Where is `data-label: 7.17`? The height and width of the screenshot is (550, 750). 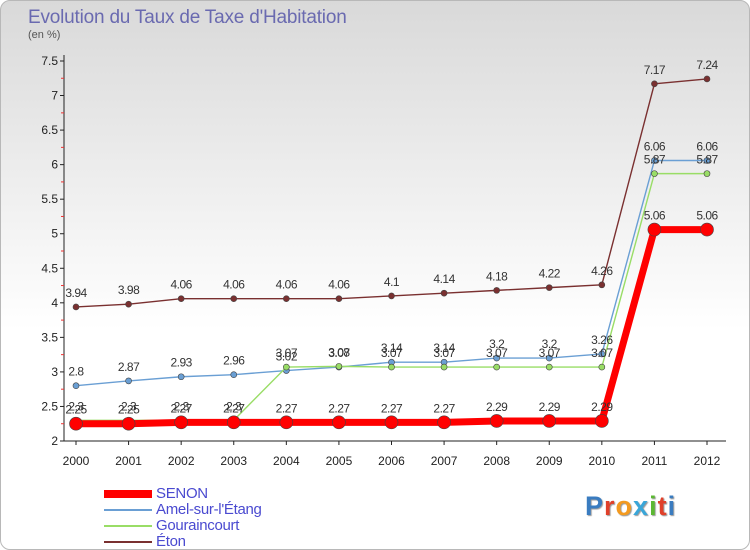 data-label: 7.17 is located at coordinates (655, 70).